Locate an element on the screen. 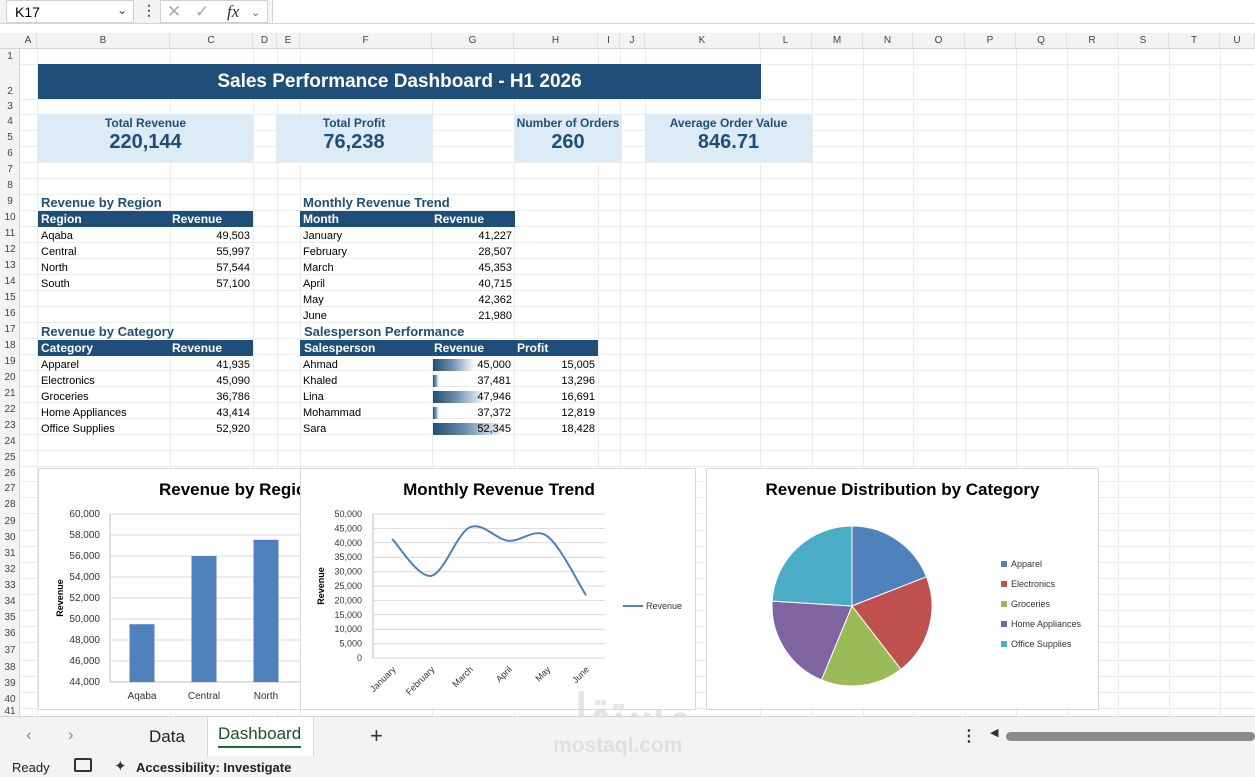  column-header: S is located at coordinates (1143, 41).